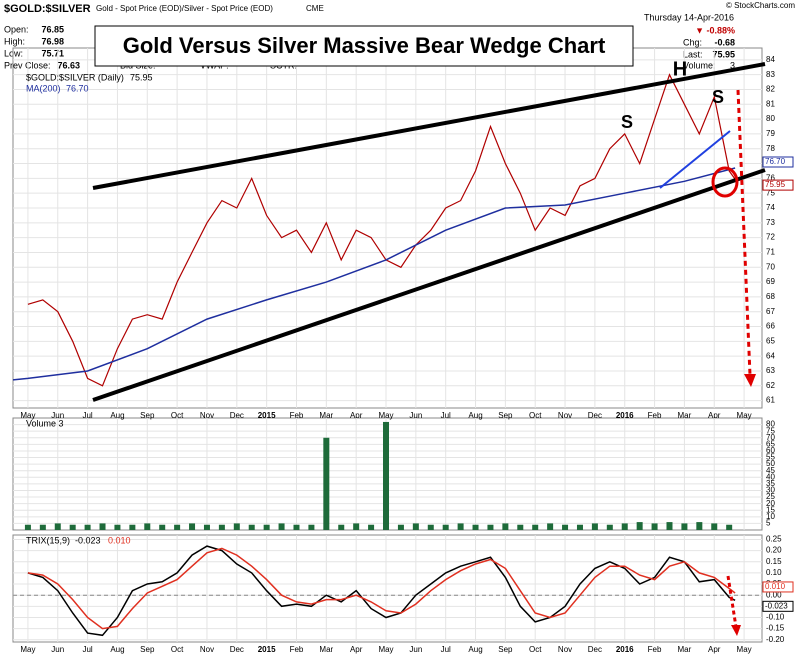 This screenshot has height=660, width=800. Describe the element at coordinates (770, 207) in the screenshot. I see `y-tick-label: 74` at that location.